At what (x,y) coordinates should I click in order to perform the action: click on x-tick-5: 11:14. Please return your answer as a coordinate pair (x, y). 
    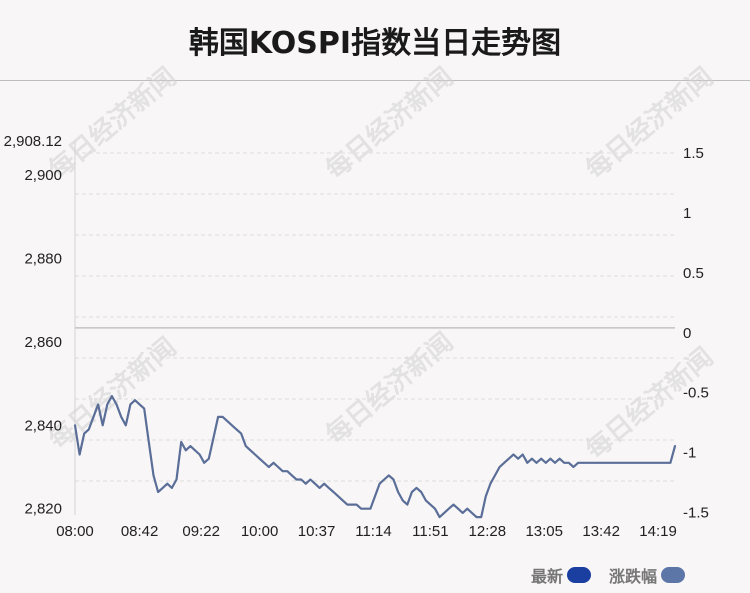
    Looking at the image, I should click on (373, 531).